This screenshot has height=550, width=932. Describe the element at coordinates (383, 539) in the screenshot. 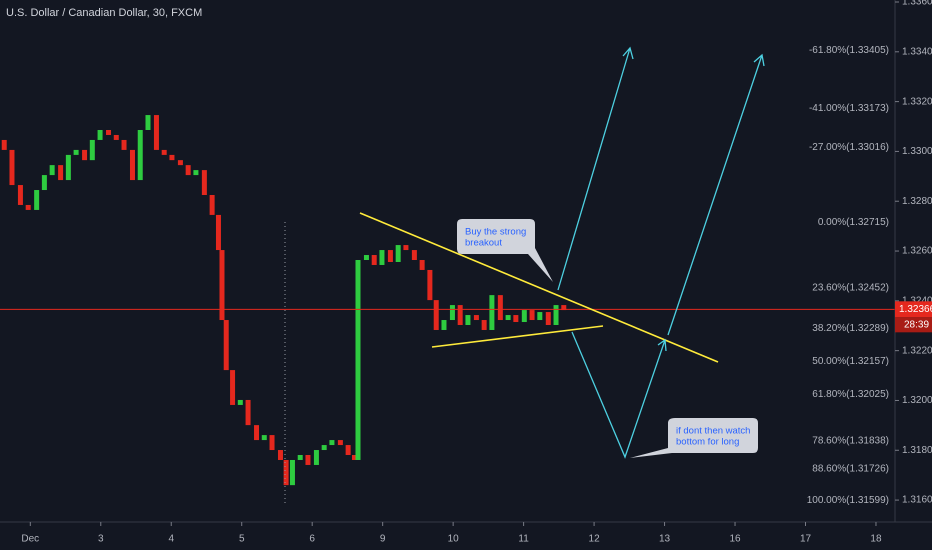

I see `x-tick-label: 9` at that location.